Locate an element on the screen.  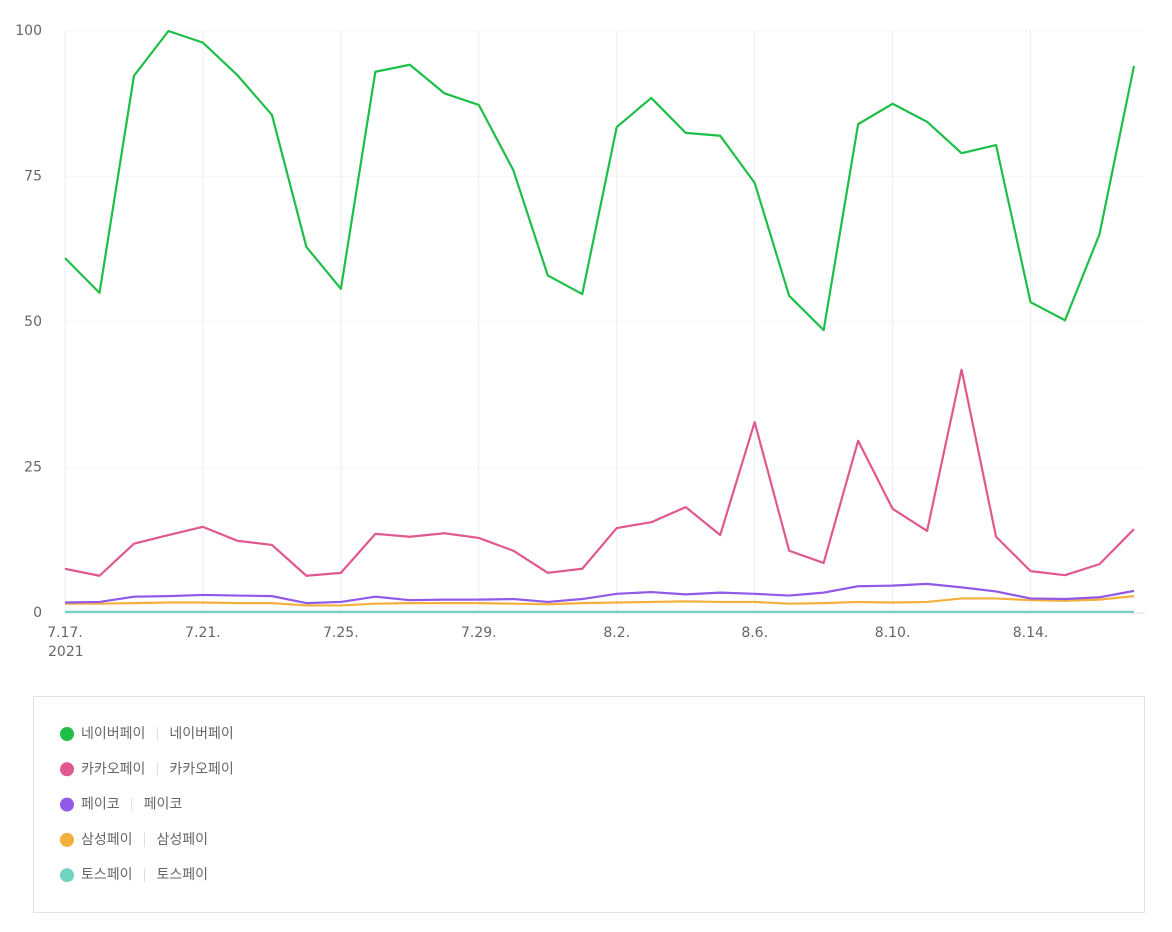
x-sublabel: 2021 is located at coordinates (66, 652).